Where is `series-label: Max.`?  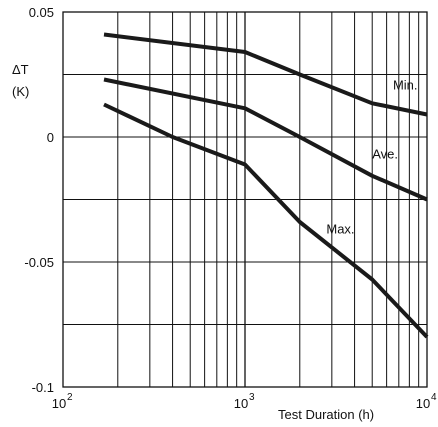
series-label: Max. is located at coordinates (340, 228).